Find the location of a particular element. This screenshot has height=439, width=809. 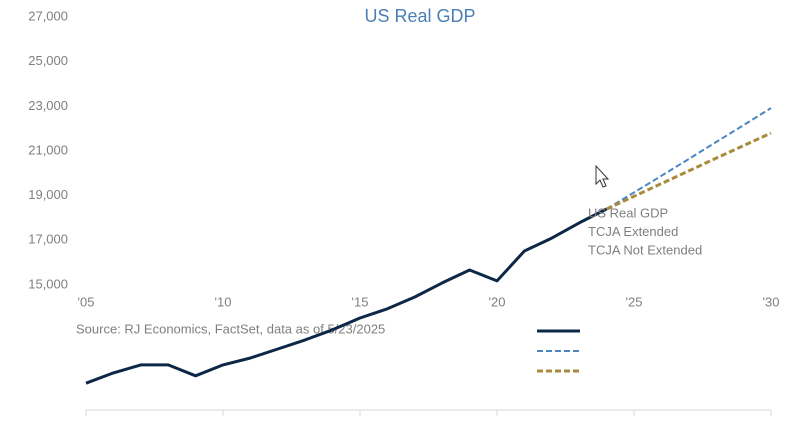

y-tick-label: 21,000 is located at coordinates (48, 149).